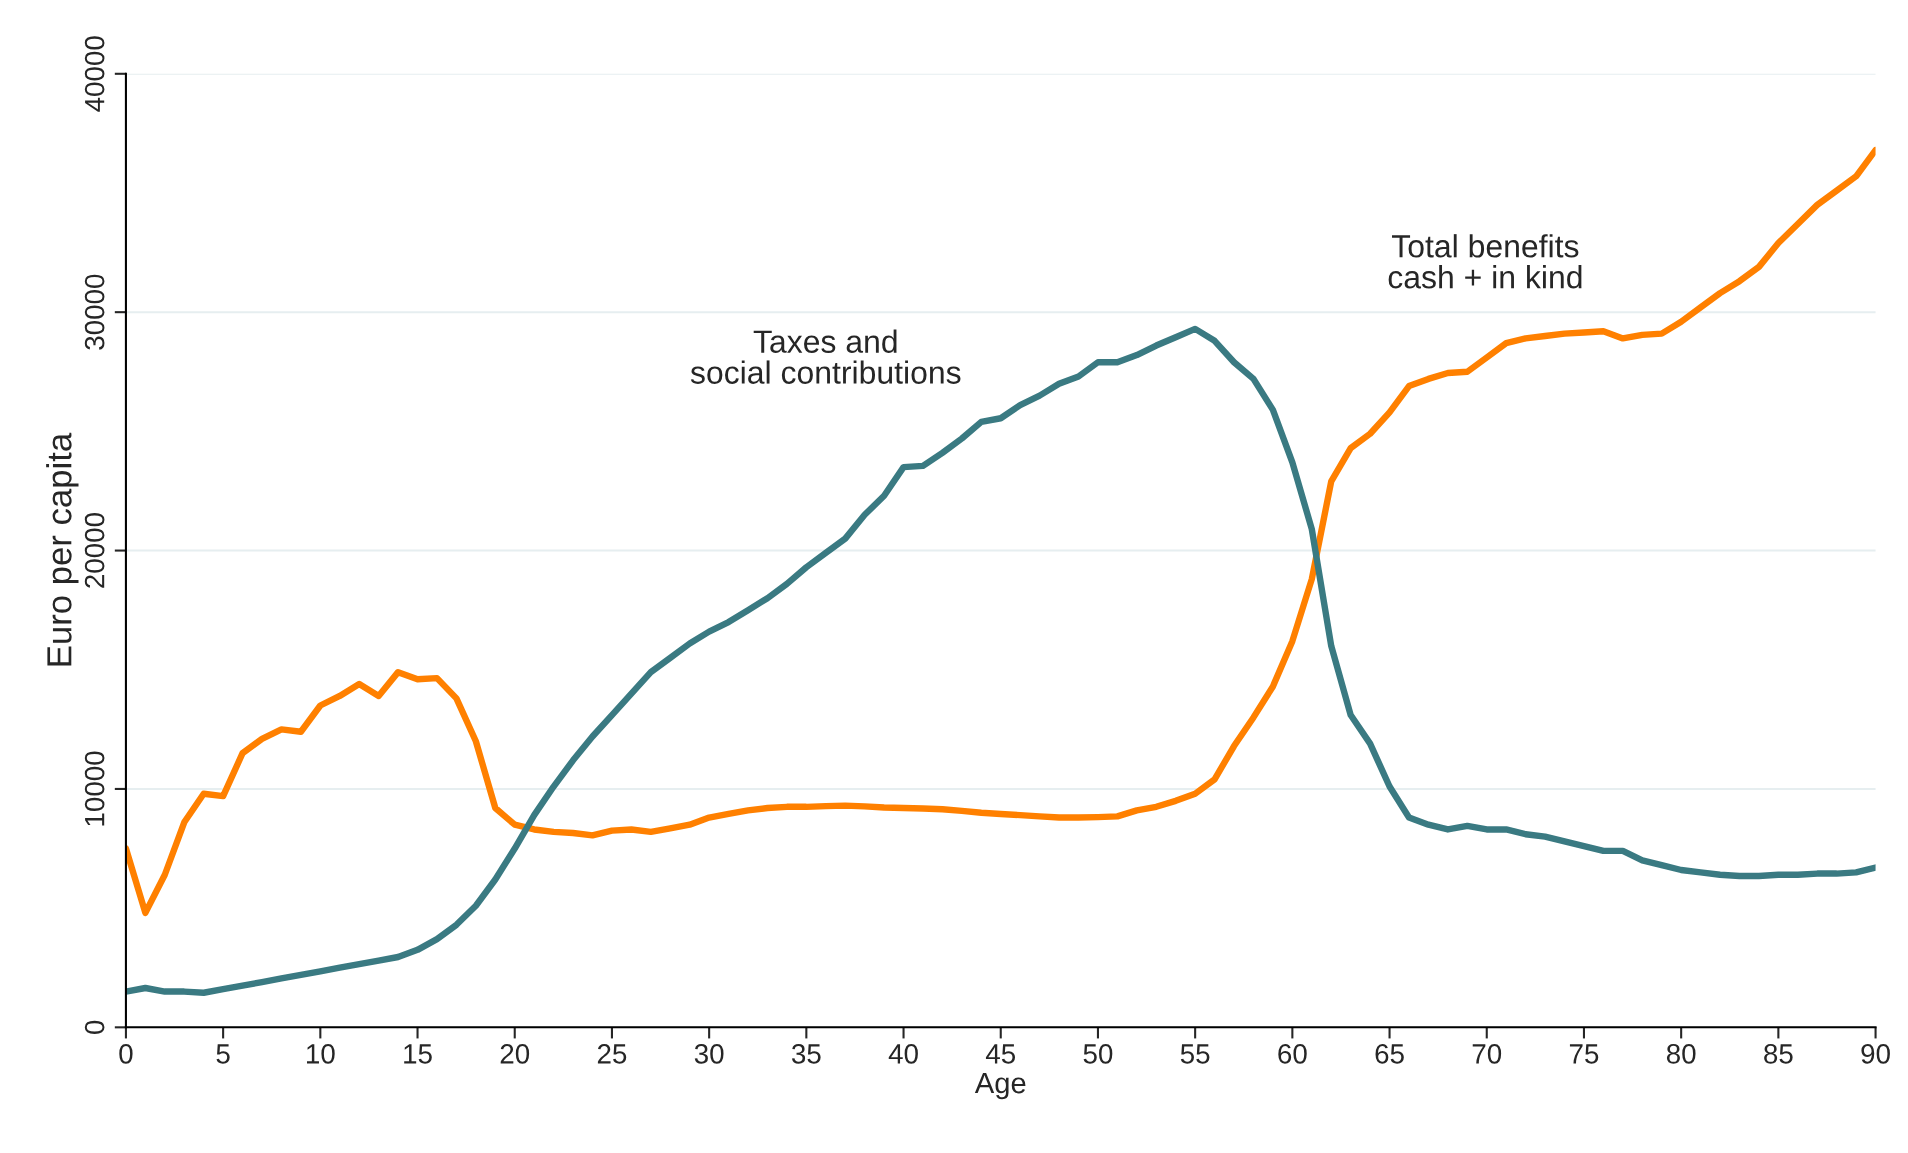 The height and width of the screenshot is (1153, 1908). I want to click on x-tick-label: 40, so click(903, 1054).